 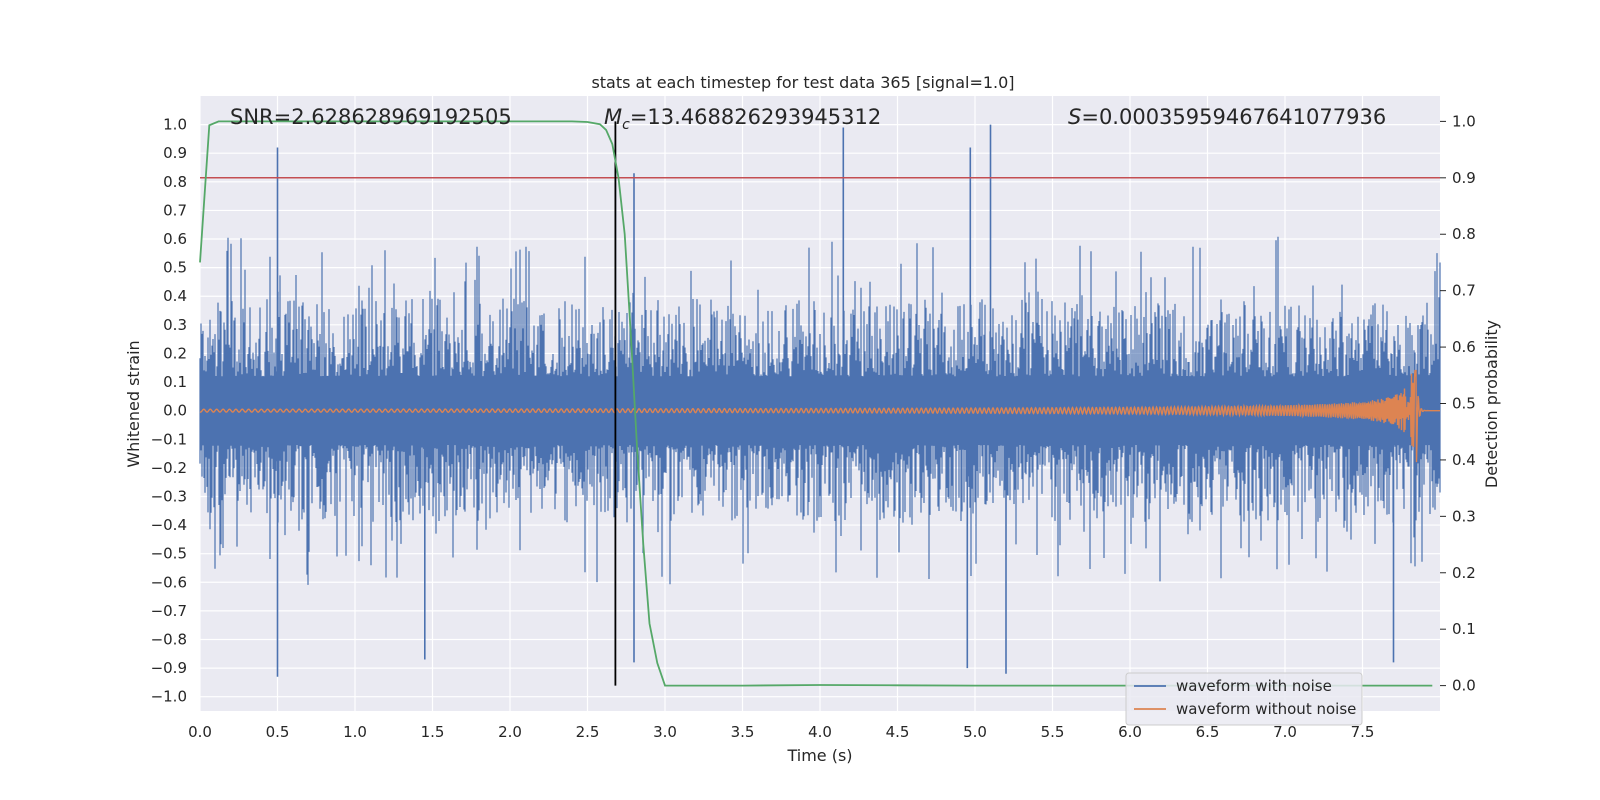 I want to click on x-tick-label: 7.5, so click(x=1363, y=732).